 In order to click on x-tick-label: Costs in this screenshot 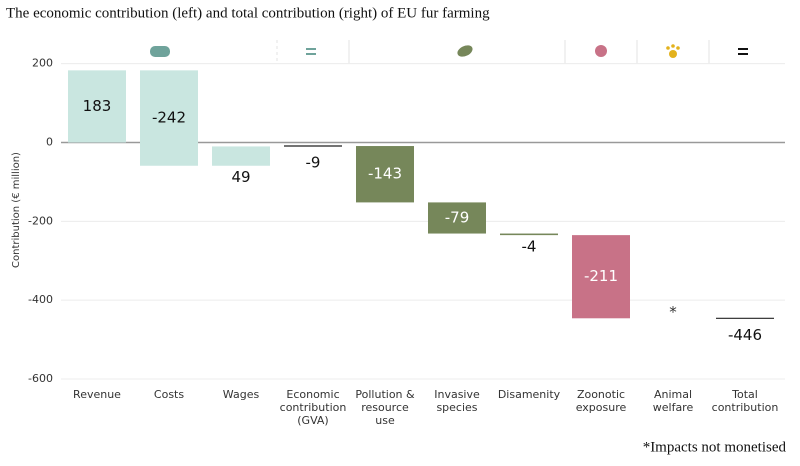, I will do `click(169, 394)`.